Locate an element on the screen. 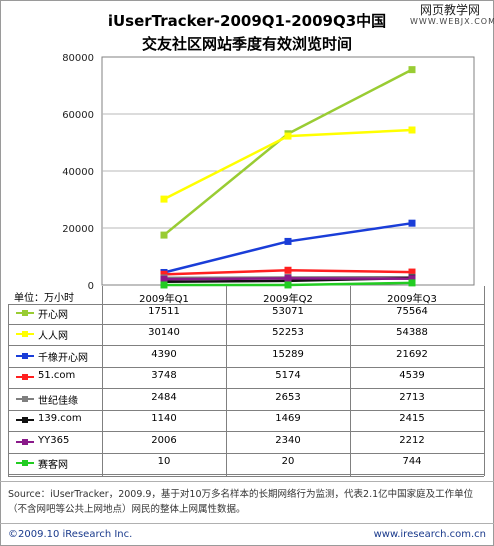 Image resolution: width=494 pixels, height=546 pixels. table-value: 1140 is located at coordinates (164, 419).